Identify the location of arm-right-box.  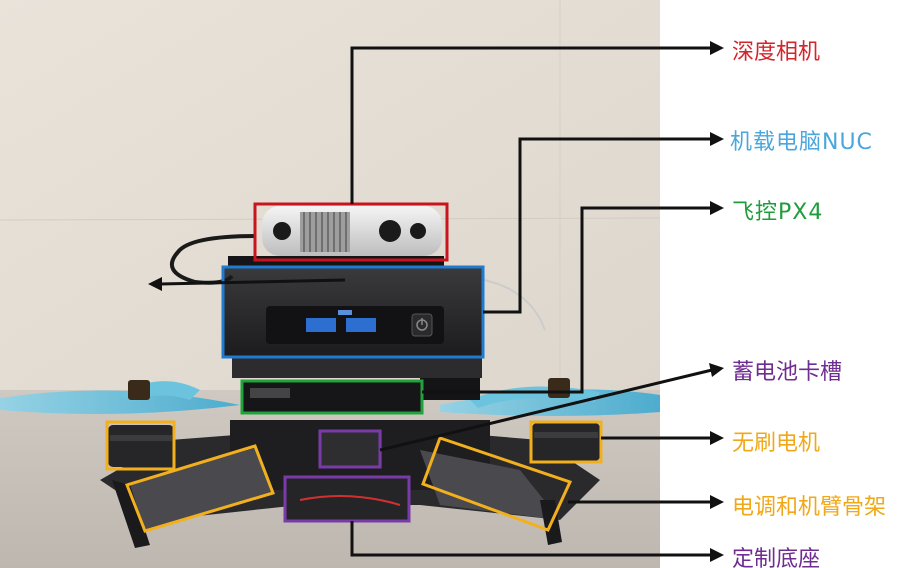
(497, 484).